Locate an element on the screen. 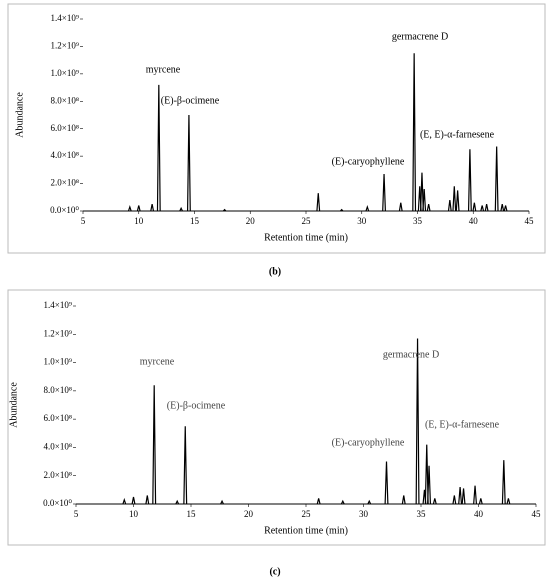 Image resolution: width=550 pixels, height=579 pixels. panel-label: (b) is located at coordinates (275, 271).